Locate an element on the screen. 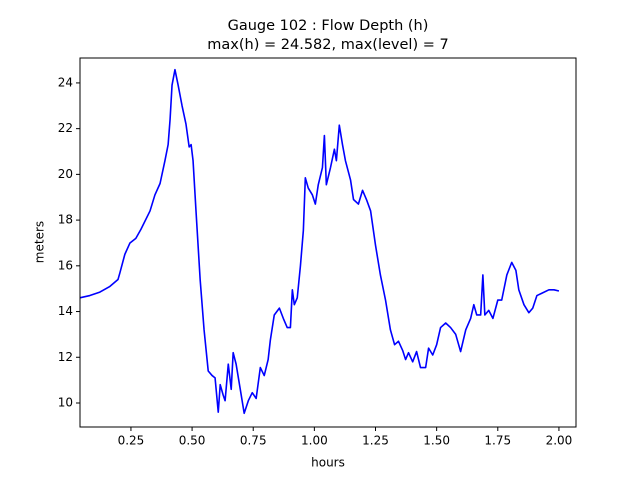 The height and width of the screenshot is (484, 640). chart-subtitle: max(h) = 24.582, max(level) = 7 is located at coordinates (327, 45).